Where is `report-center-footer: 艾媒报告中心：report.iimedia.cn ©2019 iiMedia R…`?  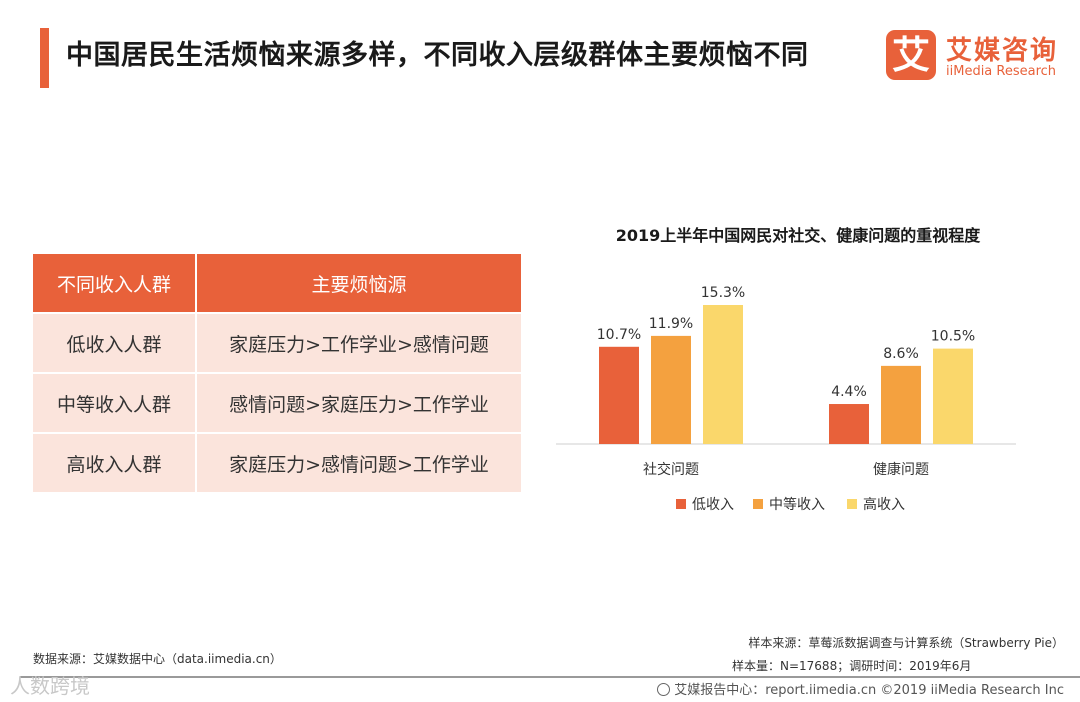
report-center-footer: 艾媒报告中心：report.iimedia.cn ©2019 iiMedia R… is located at coordinates (860, 688).